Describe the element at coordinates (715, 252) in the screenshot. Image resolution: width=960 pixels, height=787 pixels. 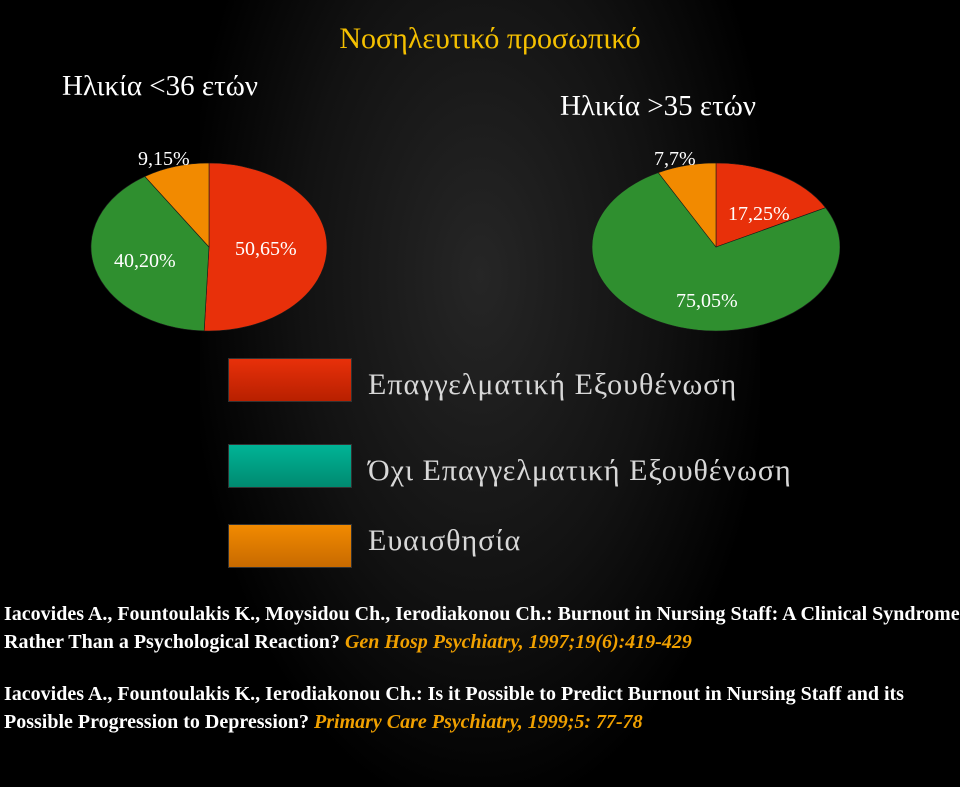
I see `pie-right-slice-no-burnout` at that location.